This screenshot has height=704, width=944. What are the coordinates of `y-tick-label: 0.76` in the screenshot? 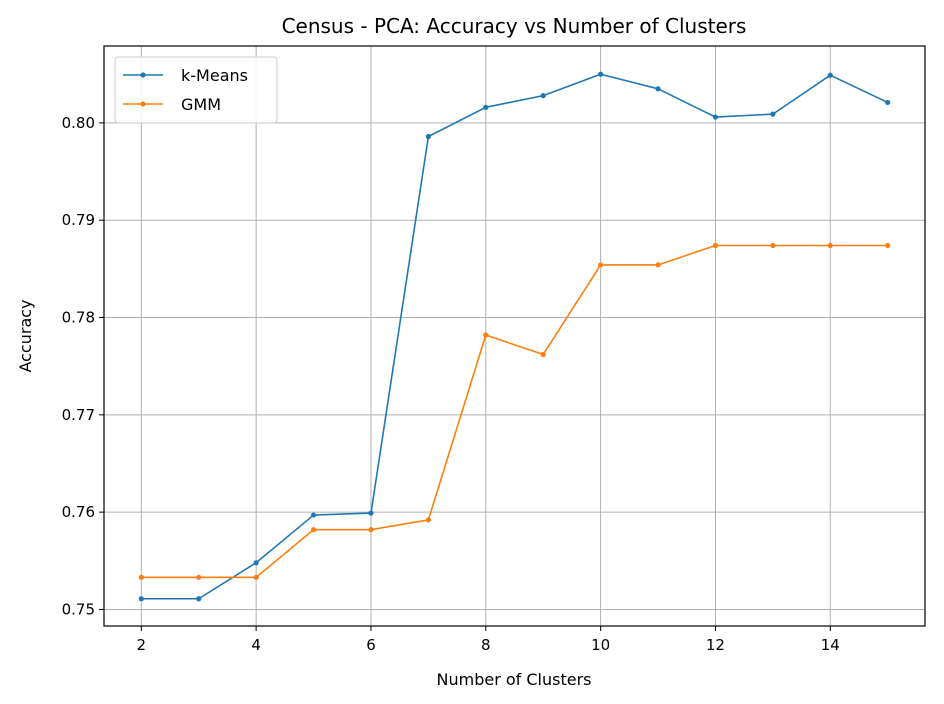 It's located at (78, 512).